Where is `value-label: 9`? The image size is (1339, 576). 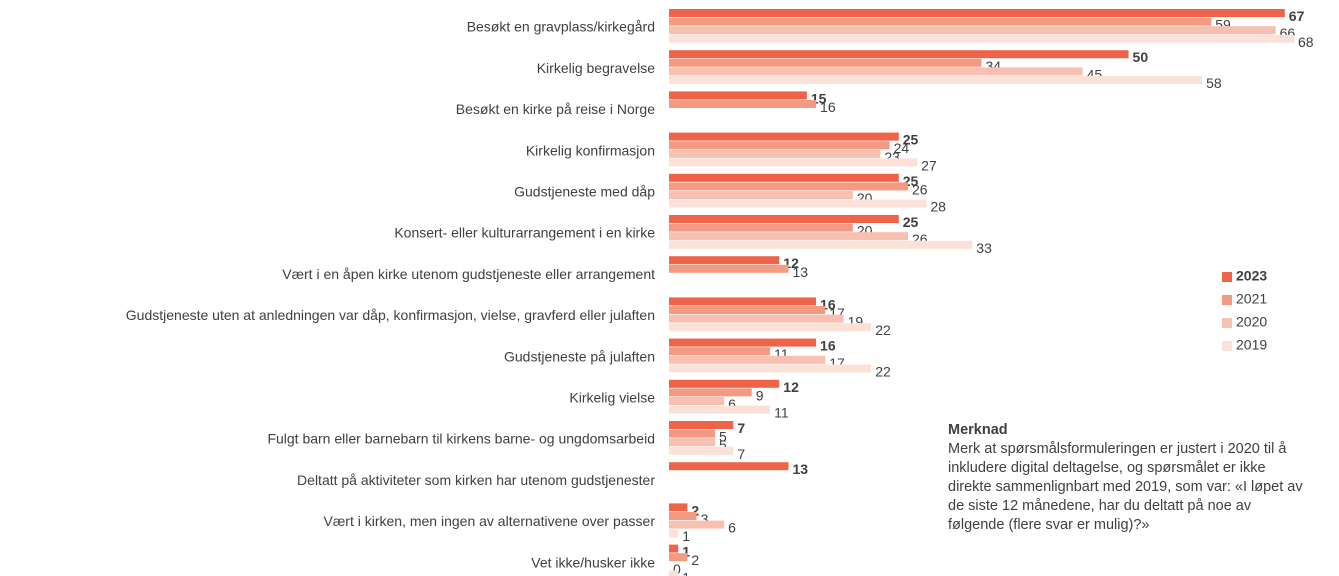 value-label: 9 is located at coordinates (760, 395).